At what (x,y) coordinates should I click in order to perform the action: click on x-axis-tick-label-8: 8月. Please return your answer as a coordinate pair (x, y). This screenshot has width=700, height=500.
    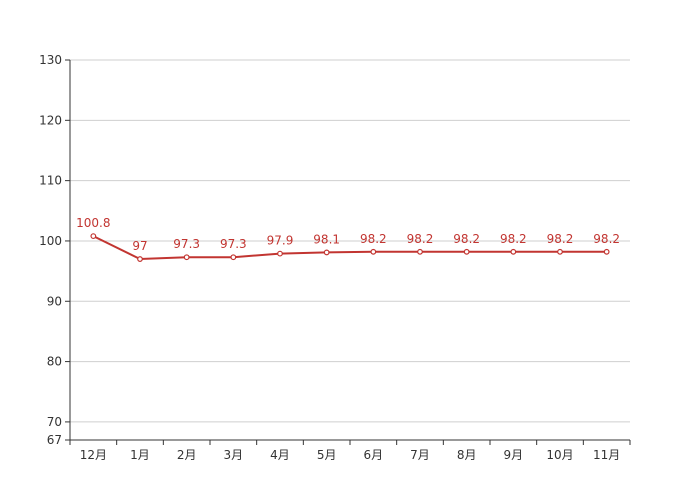
    Looking at the image, I should click on (467, 455).